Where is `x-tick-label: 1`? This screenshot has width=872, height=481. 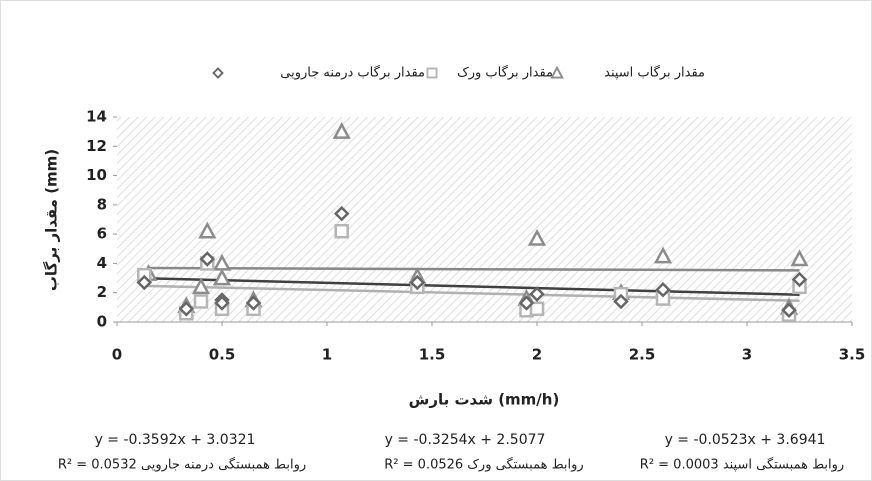
x-tick-label: 1 is located at coordinates (327, 355).